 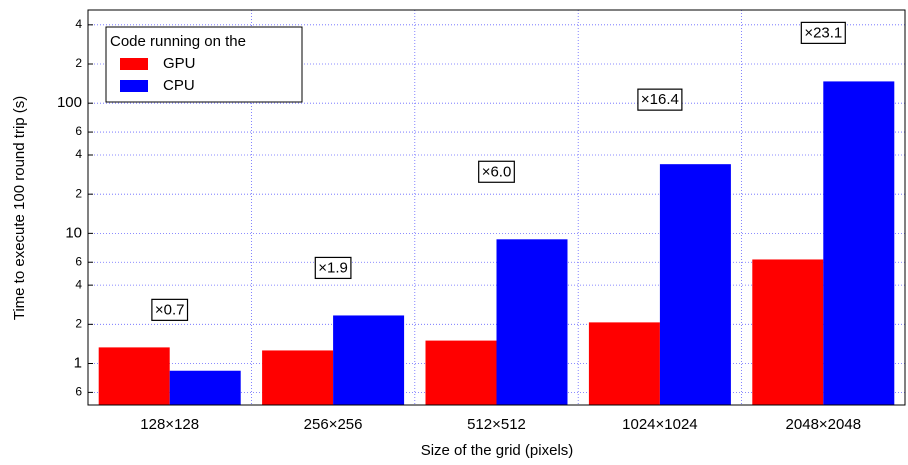 I want to click on annotation: ×0.7, so click(x=170, y=309).